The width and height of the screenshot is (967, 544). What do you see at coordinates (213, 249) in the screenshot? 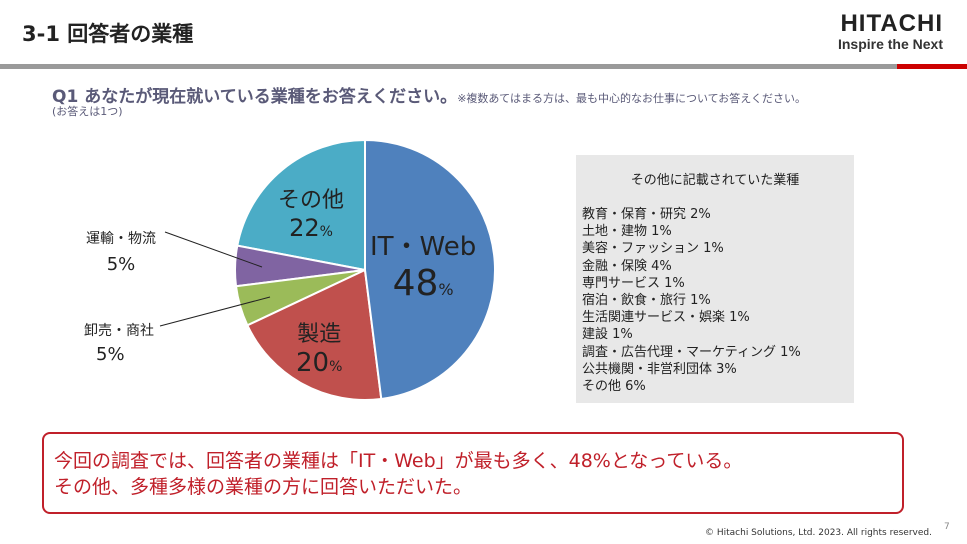
I see `leader-line-transport` at bounding box center [213, 249].